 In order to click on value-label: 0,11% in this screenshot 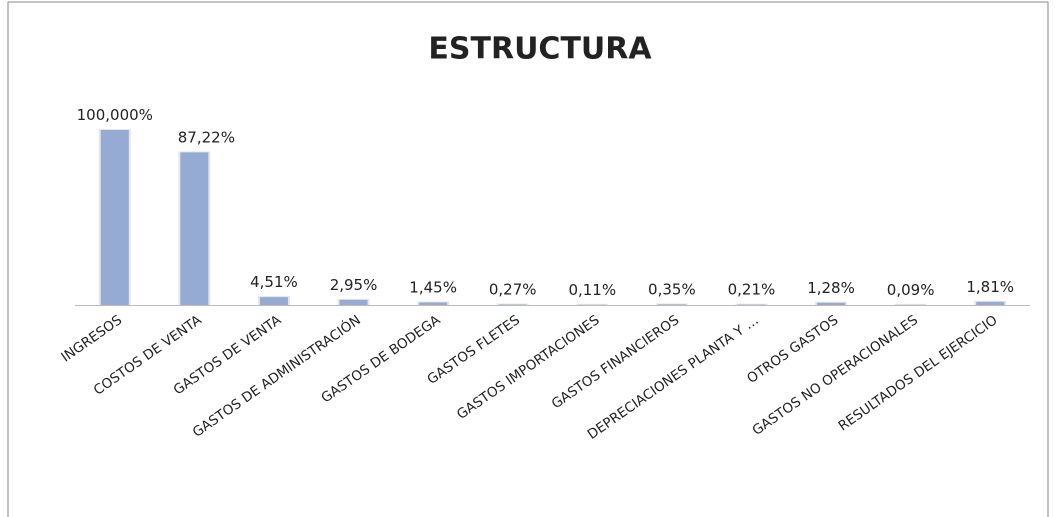, I will do `click(592, 290)`.